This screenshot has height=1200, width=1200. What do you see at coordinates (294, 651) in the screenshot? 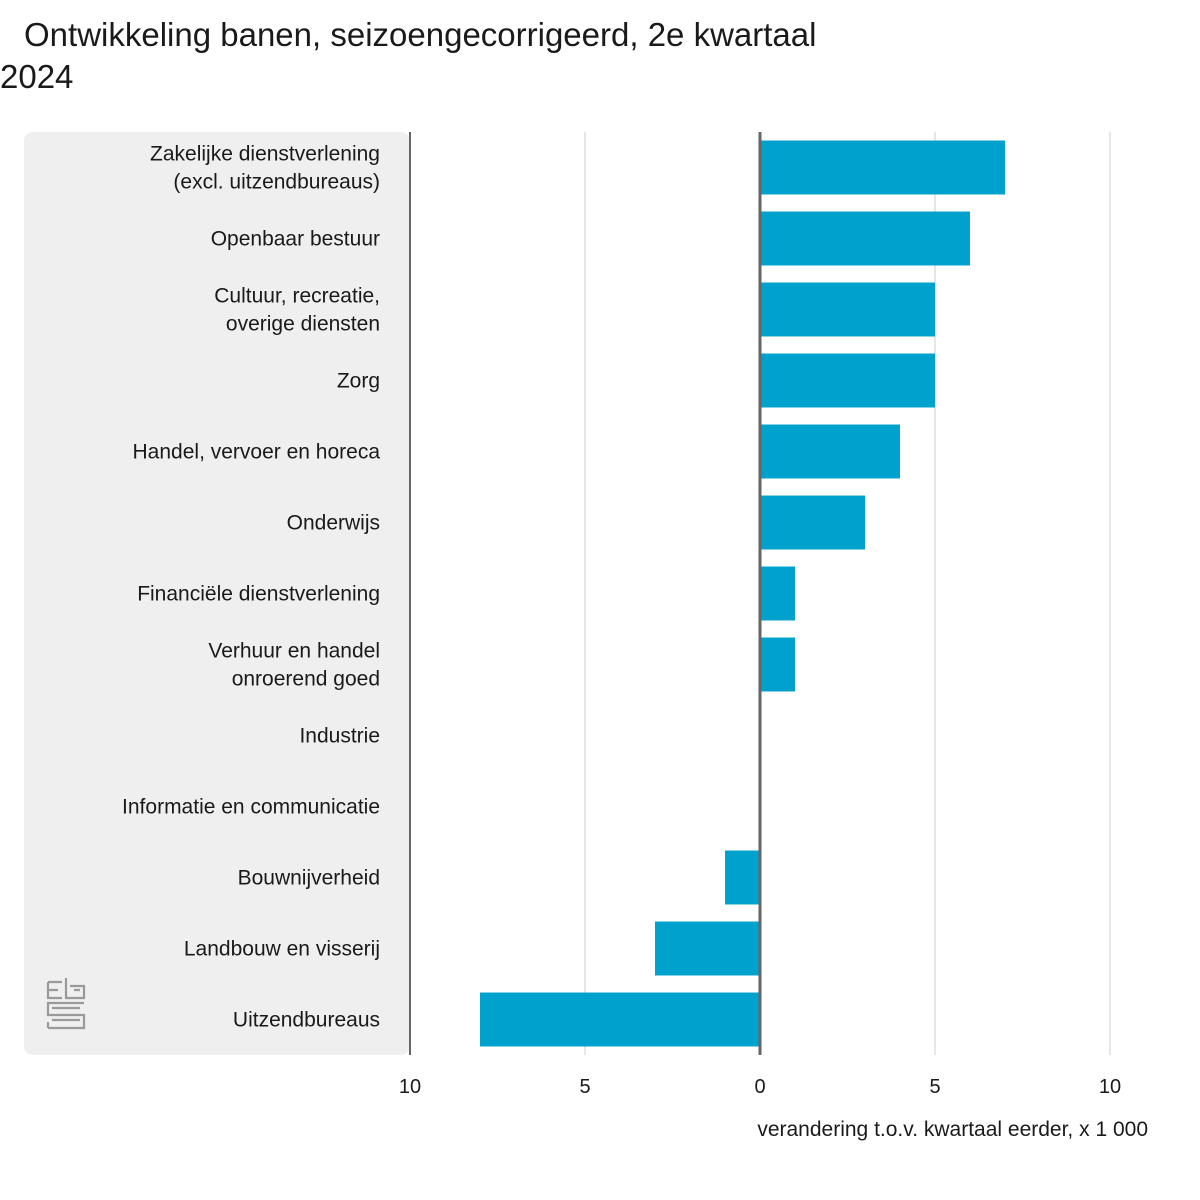
I see `category-label-line: Verhuur en handel` at bounding box center [294, 651].